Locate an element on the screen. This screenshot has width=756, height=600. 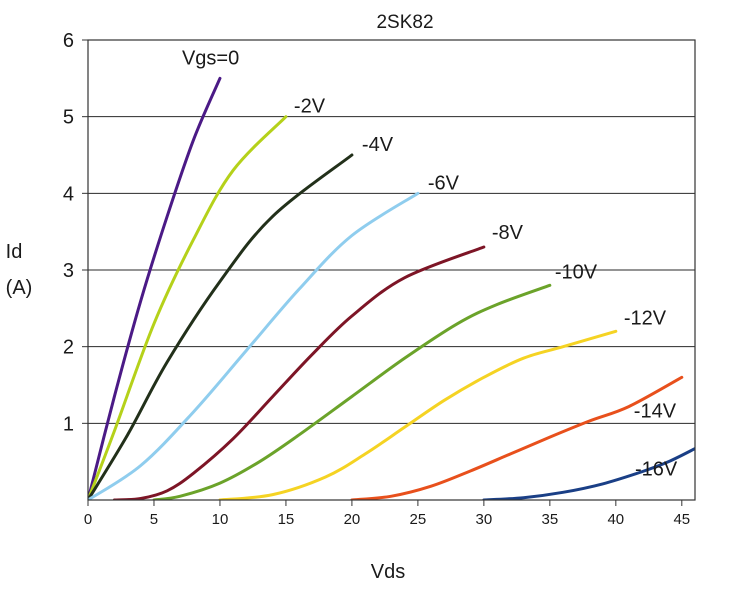
x-tick-label: 45 is located at coordinates (681, 519).